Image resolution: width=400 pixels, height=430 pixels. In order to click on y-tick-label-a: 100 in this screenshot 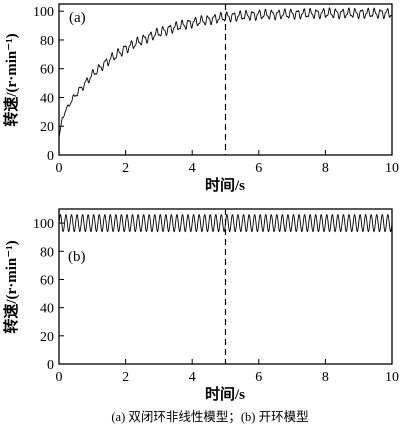, I will do `click(43, 12)`.